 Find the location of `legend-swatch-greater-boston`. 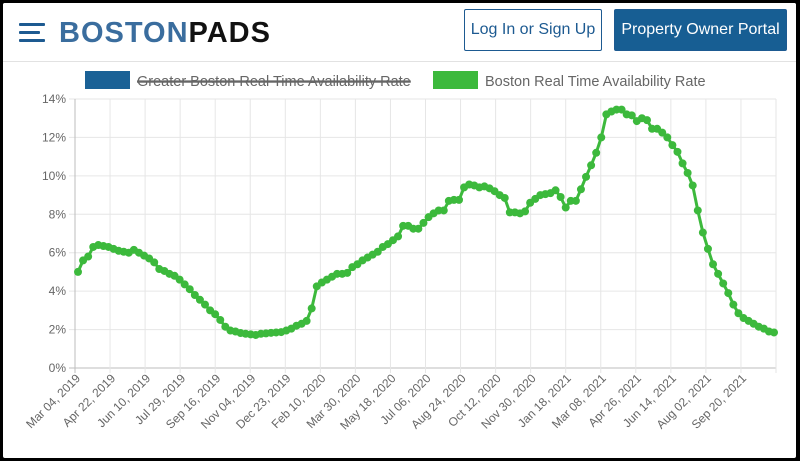

legend-swatch-greater-boston is located at coordinates (107, 80).